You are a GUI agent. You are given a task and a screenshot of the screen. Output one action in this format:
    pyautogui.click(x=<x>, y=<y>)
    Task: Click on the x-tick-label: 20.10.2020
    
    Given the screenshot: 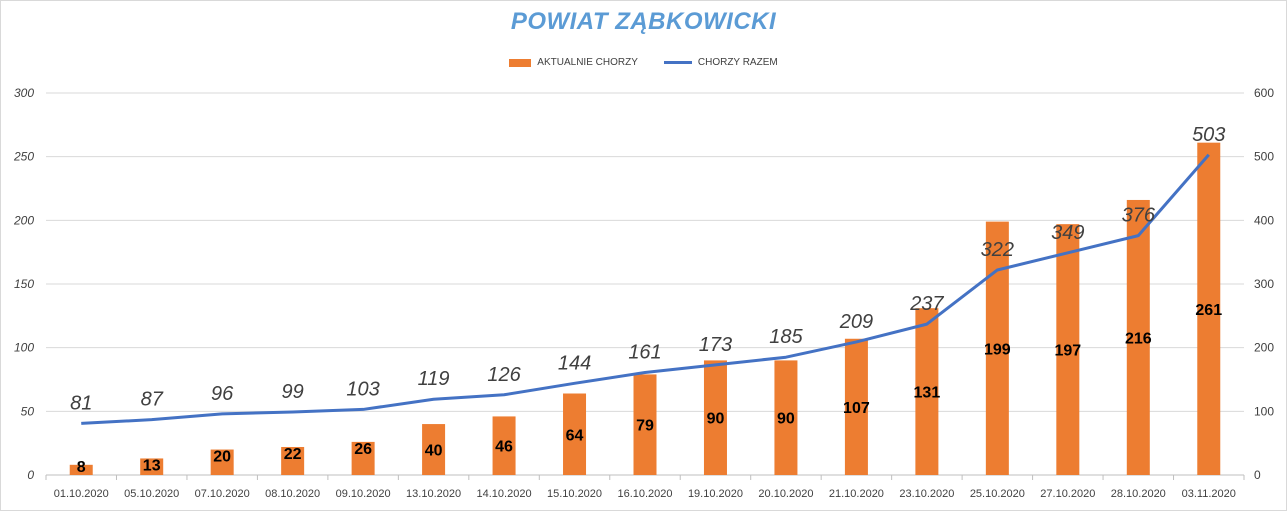 What is the action you would take?
    pyautogui.click(x=785, y=494)
    